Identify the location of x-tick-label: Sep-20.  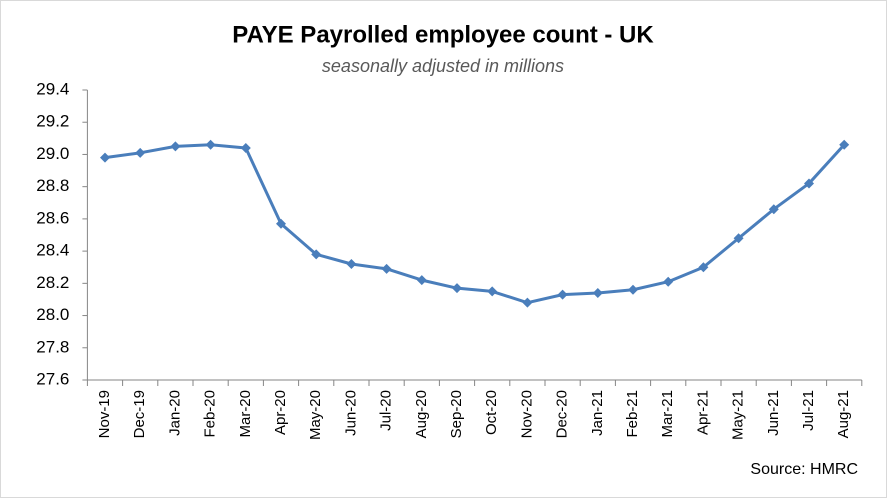
(456, 414).